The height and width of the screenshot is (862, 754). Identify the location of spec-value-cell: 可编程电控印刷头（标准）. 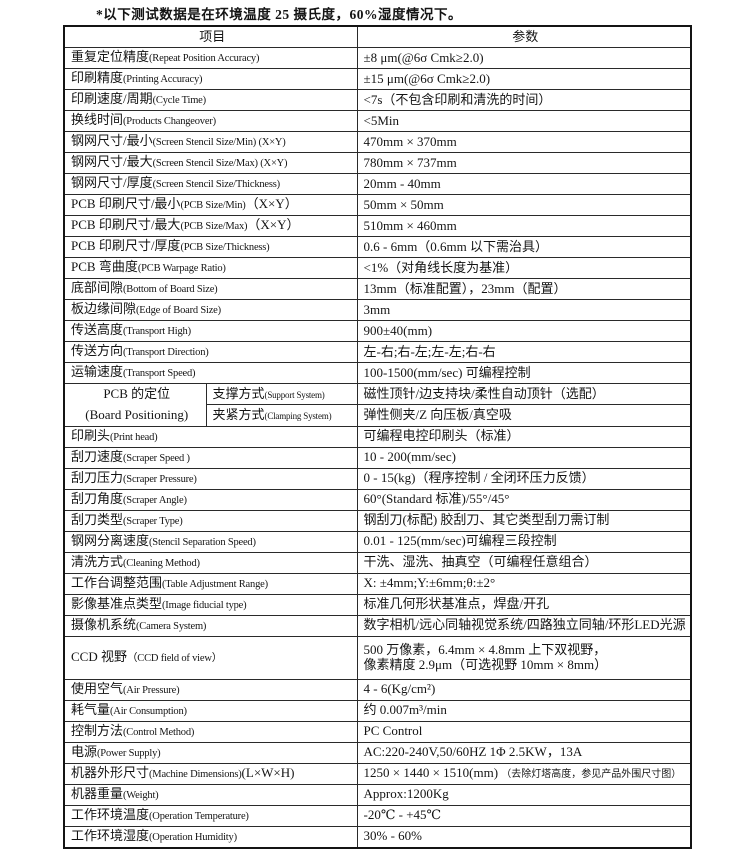
(524, 436).